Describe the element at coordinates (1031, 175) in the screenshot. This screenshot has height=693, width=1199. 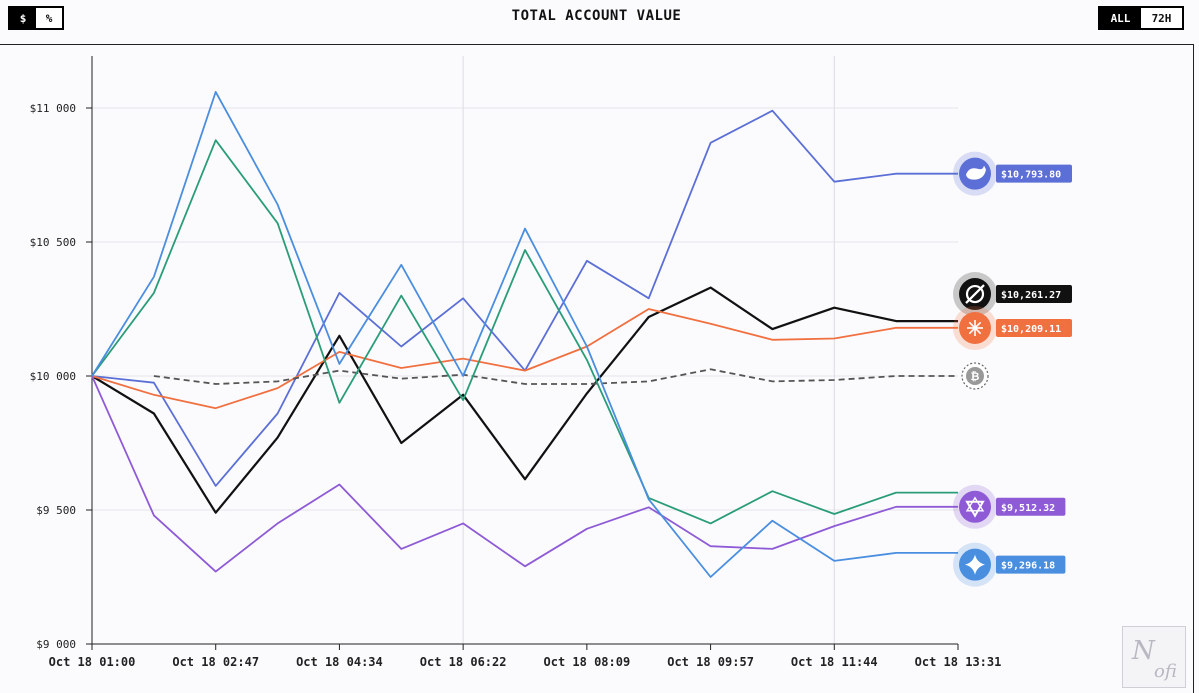
I see `value-label: $10,793.80` at that location.